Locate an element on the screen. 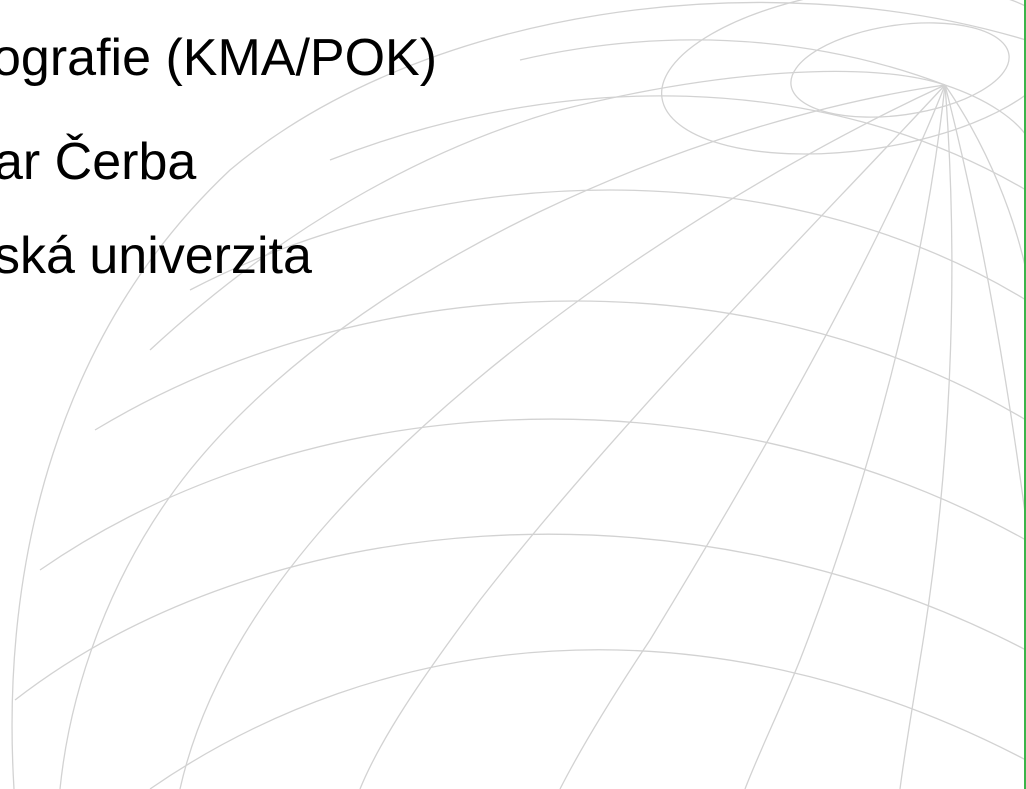 This screenshot has width=1026, height=789. course-title-line: ografie (KMA/POK) is located at coordinates (219, 58).